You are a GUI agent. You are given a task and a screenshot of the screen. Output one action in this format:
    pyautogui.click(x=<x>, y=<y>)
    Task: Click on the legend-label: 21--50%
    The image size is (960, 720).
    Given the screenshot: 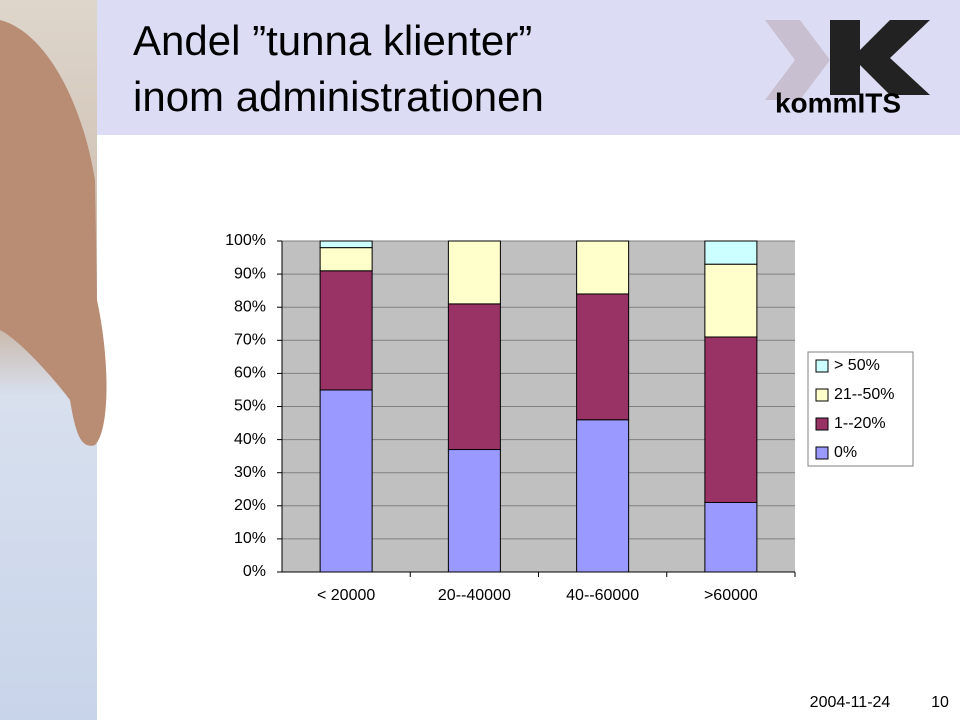 What is the action you would take?
    pyautogui.click(x=864, y=394)
    